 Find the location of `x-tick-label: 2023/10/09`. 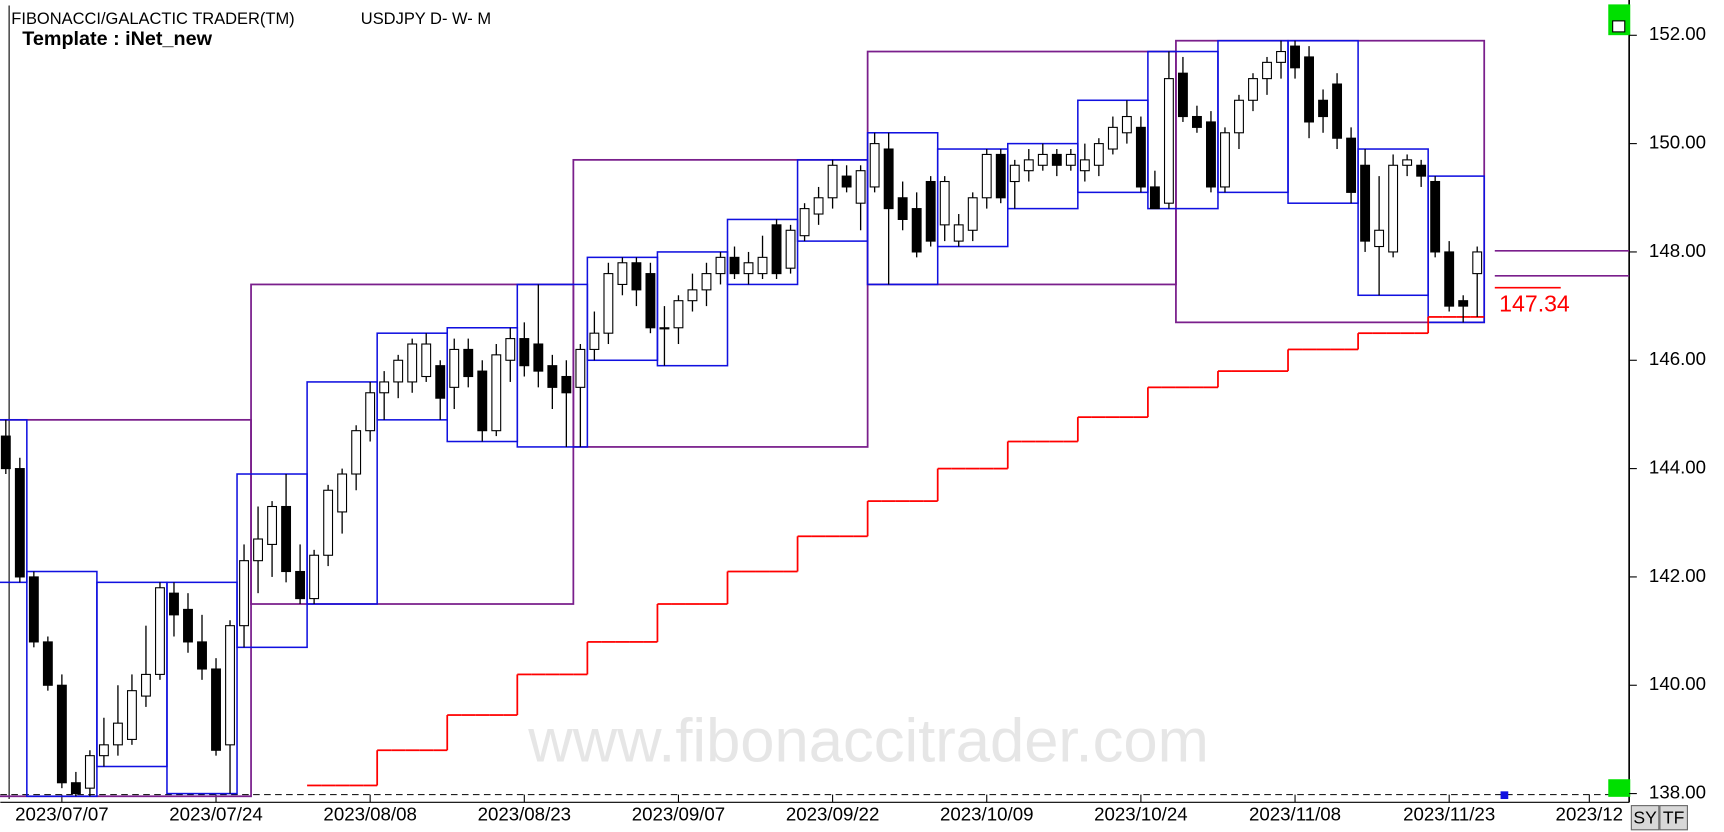

x-tick-label: 2023/10/09 is located at coordinates (986, 813).